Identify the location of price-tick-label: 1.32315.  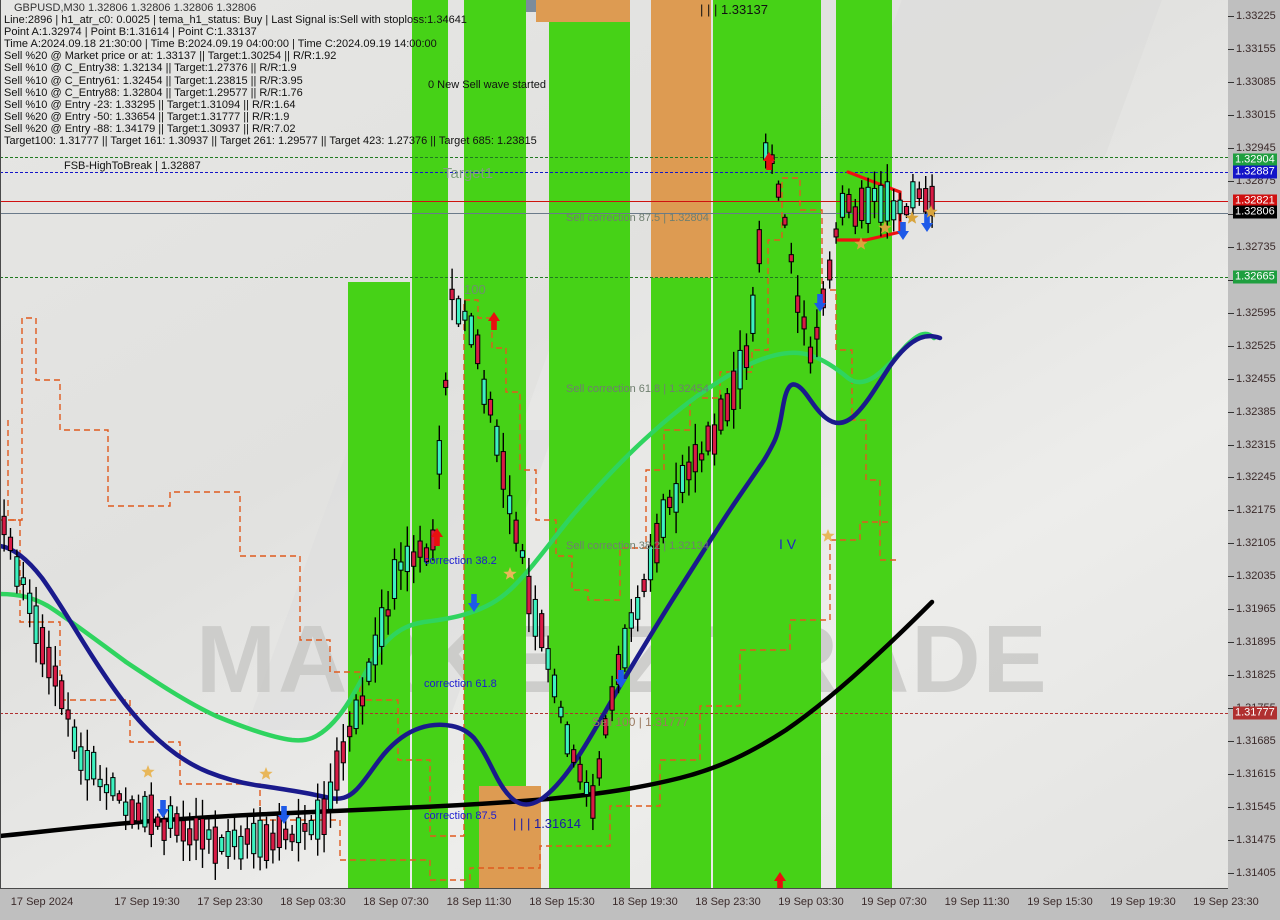
(1256, 444).